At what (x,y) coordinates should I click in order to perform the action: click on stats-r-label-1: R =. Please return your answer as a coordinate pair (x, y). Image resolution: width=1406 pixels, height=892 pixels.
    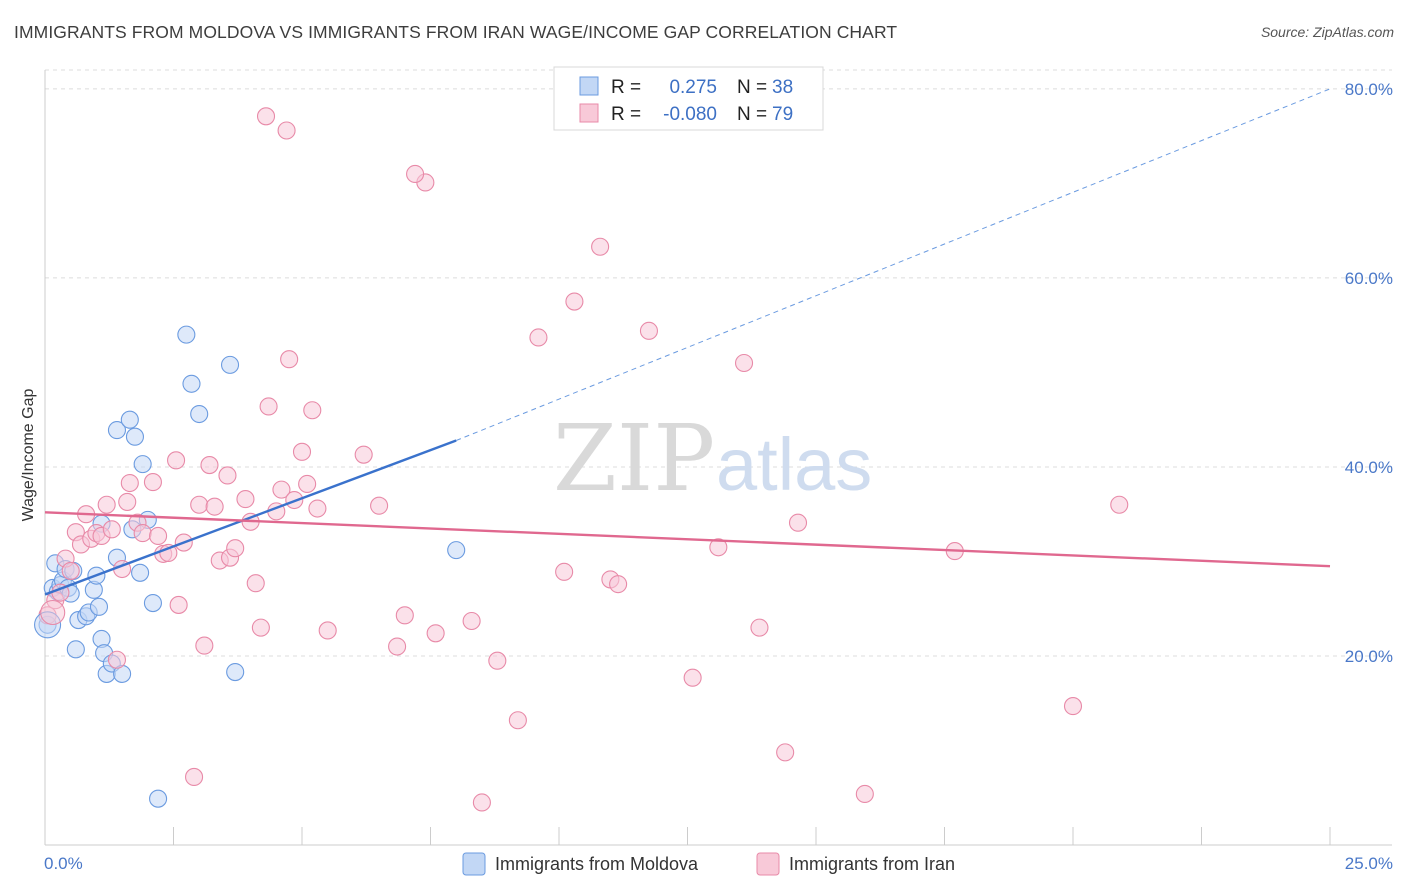
    Looking at the image, I should click on (626, 87).